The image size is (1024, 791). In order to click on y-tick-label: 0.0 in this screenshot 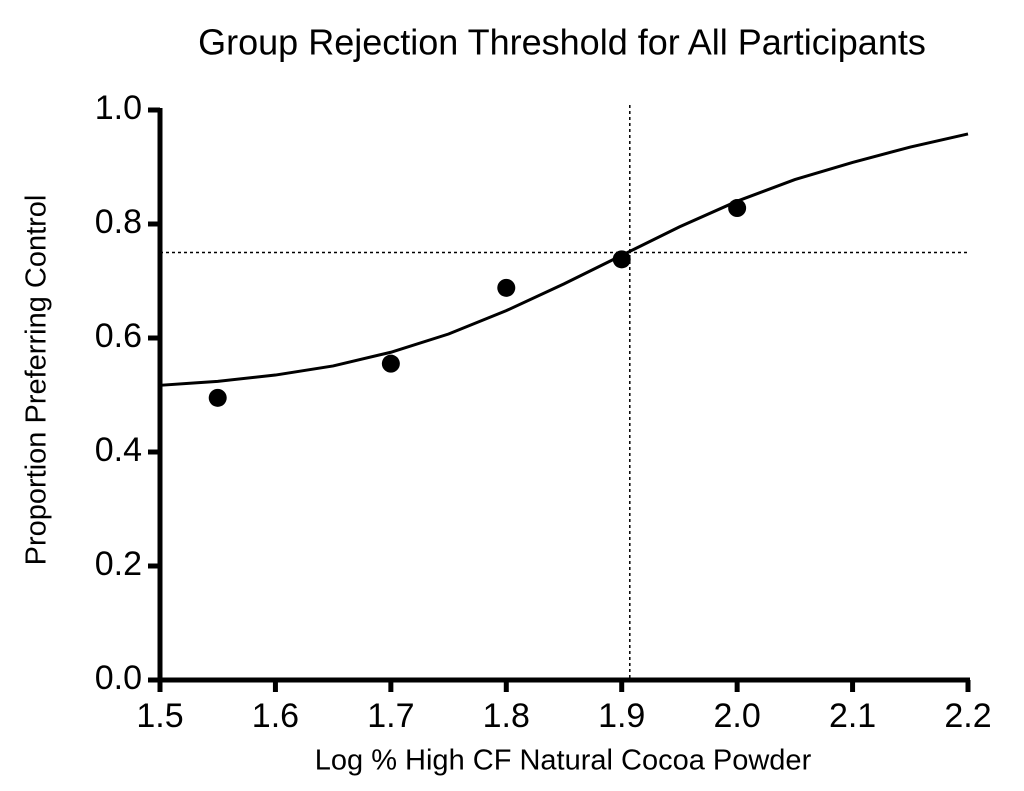, I will do `click(118, 678)`.